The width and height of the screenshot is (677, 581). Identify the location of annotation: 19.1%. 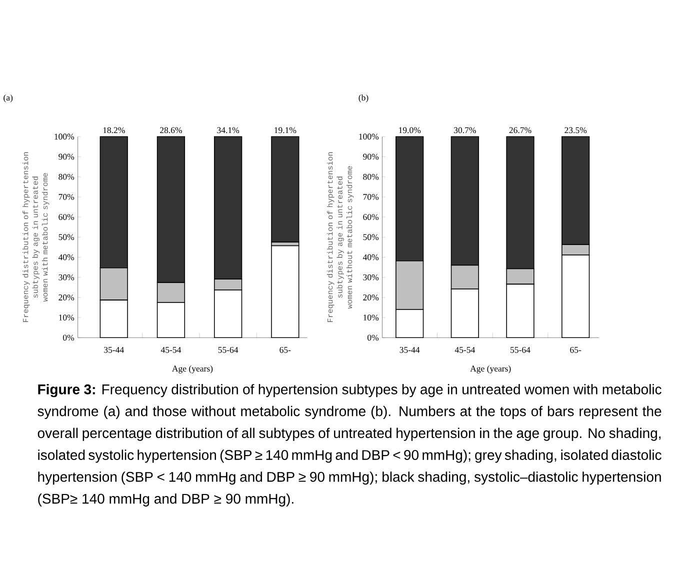
(285, 130).